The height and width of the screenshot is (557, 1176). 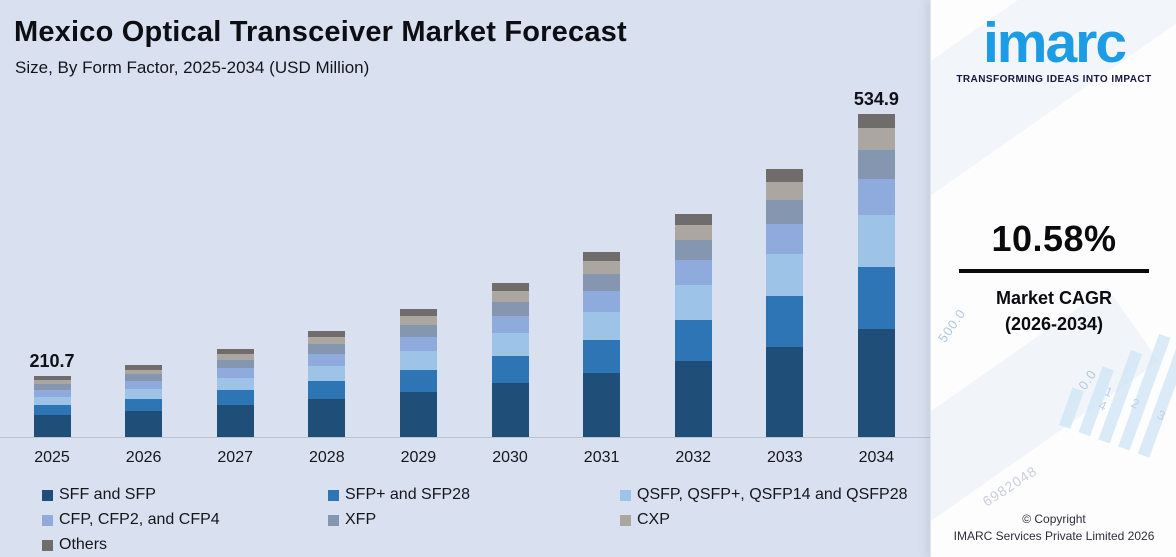 I want to click on bar-2026, so click(x=144, y=401).